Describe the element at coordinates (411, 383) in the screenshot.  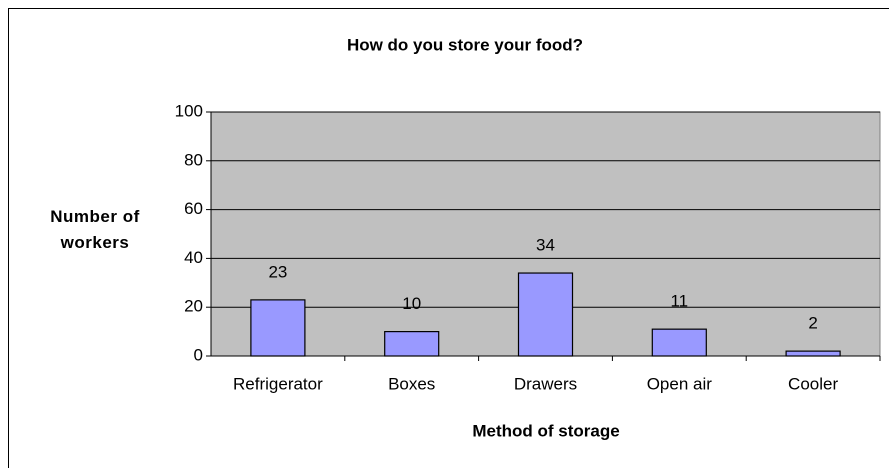
I see `x-tick-label: Boxes` at that location.